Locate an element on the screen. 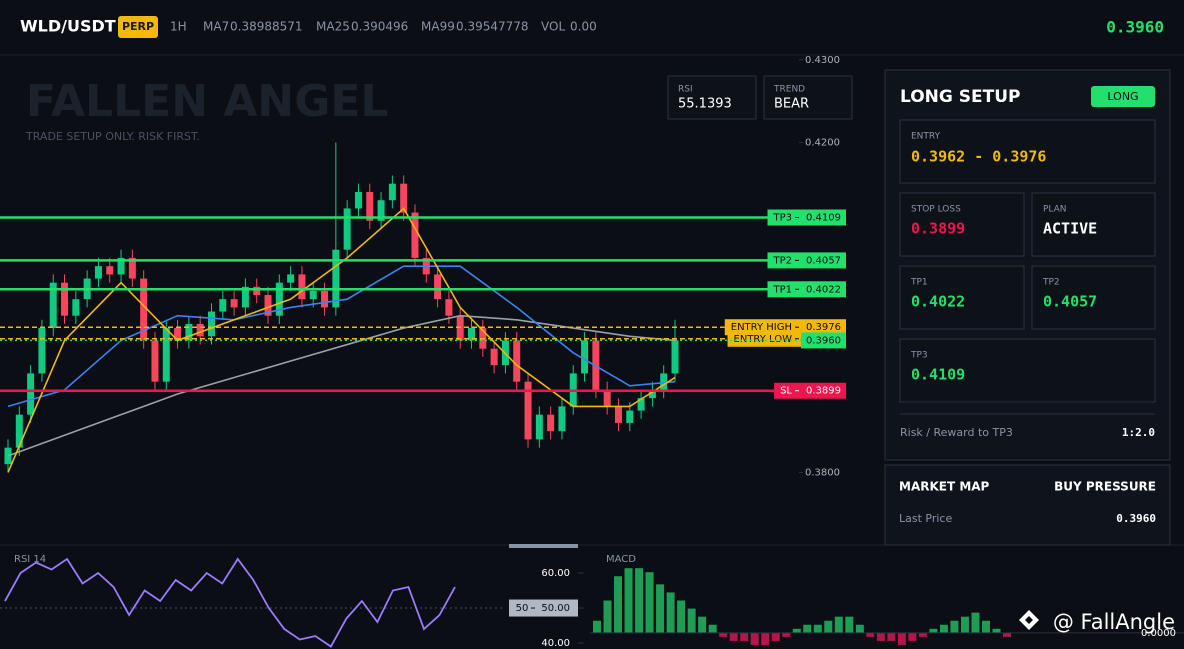  badge: PERP is located at coordinates (138, 26).